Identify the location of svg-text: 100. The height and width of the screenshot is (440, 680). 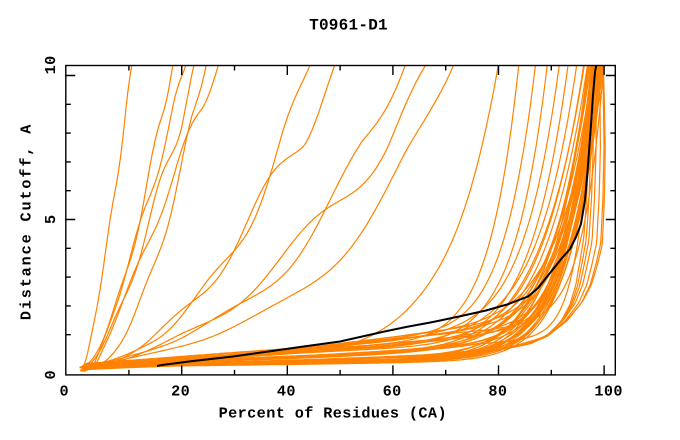
(608, 391).